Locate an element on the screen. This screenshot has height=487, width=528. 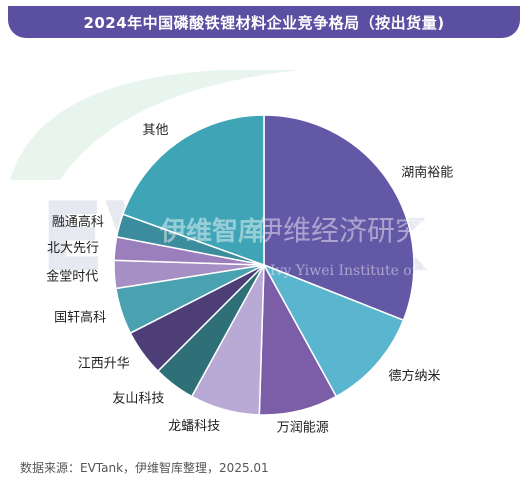
chart-title: 2024年中国磷酸铁锂材料企业竞争格局（按出货量) is located at coordinates (264, 22).